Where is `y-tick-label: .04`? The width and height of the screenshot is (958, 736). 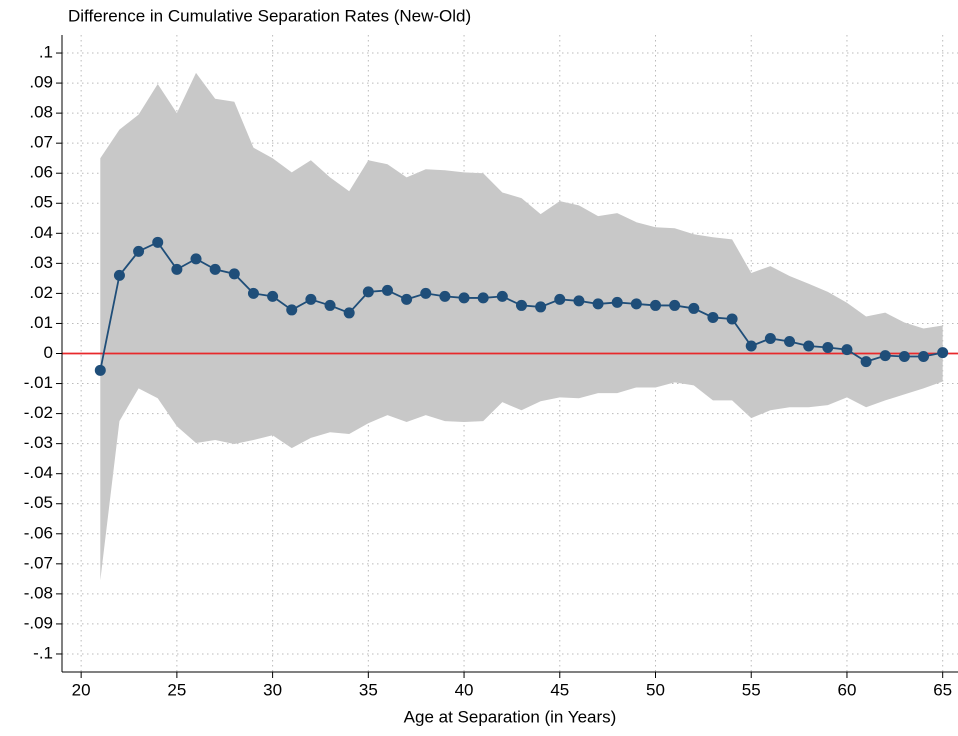 y-tick-label: .04 is located at coordinates (41, 232).